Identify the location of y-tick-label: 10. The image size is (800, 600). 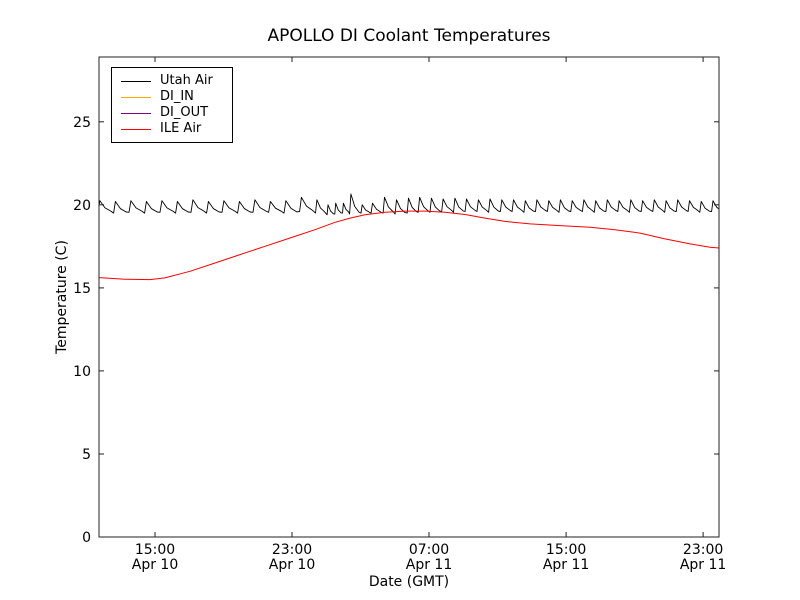
(82, 372).